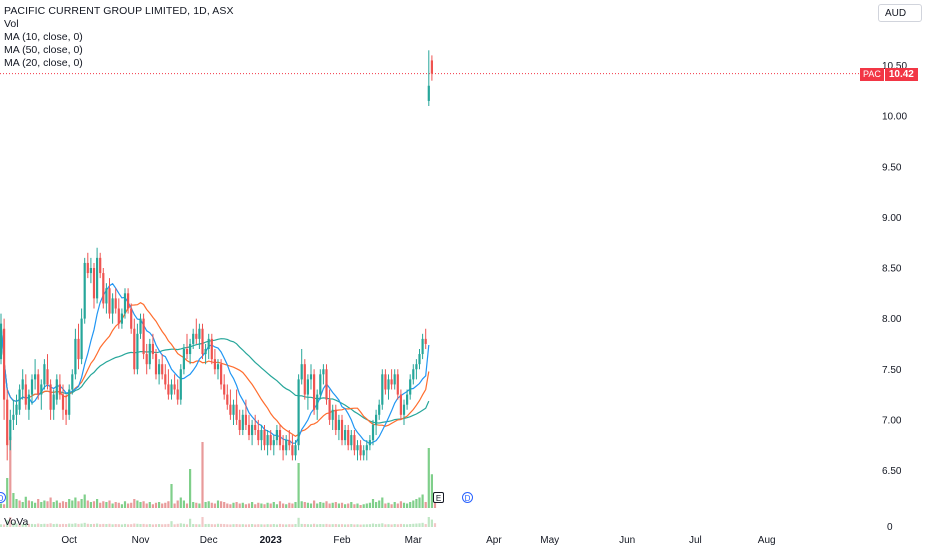 The width and height of the screenshot is (932, 555). What do you see at coordinates (43, 63) in the screenshot?
I see `indicator-ma20: MA (20, close, 0)` at bounding box center [43, 63].